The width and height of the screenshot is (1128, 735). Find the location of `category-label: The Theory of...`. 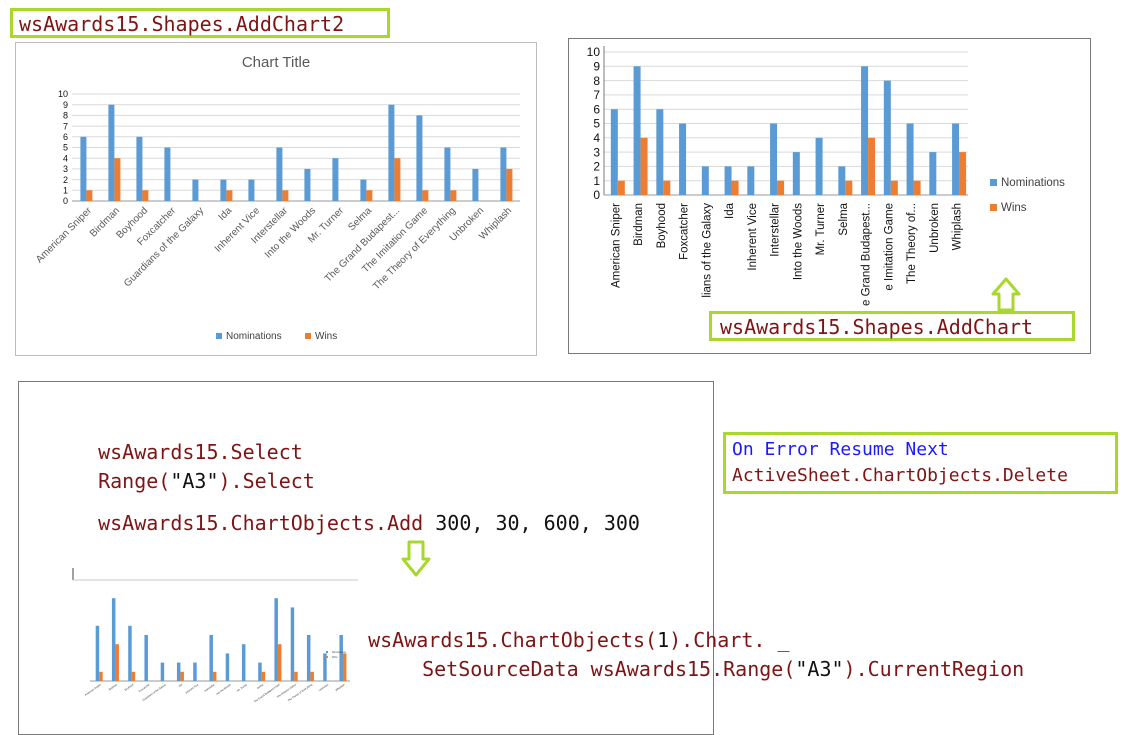

category-label: The Theory of... is located at coordinates (912, 243).